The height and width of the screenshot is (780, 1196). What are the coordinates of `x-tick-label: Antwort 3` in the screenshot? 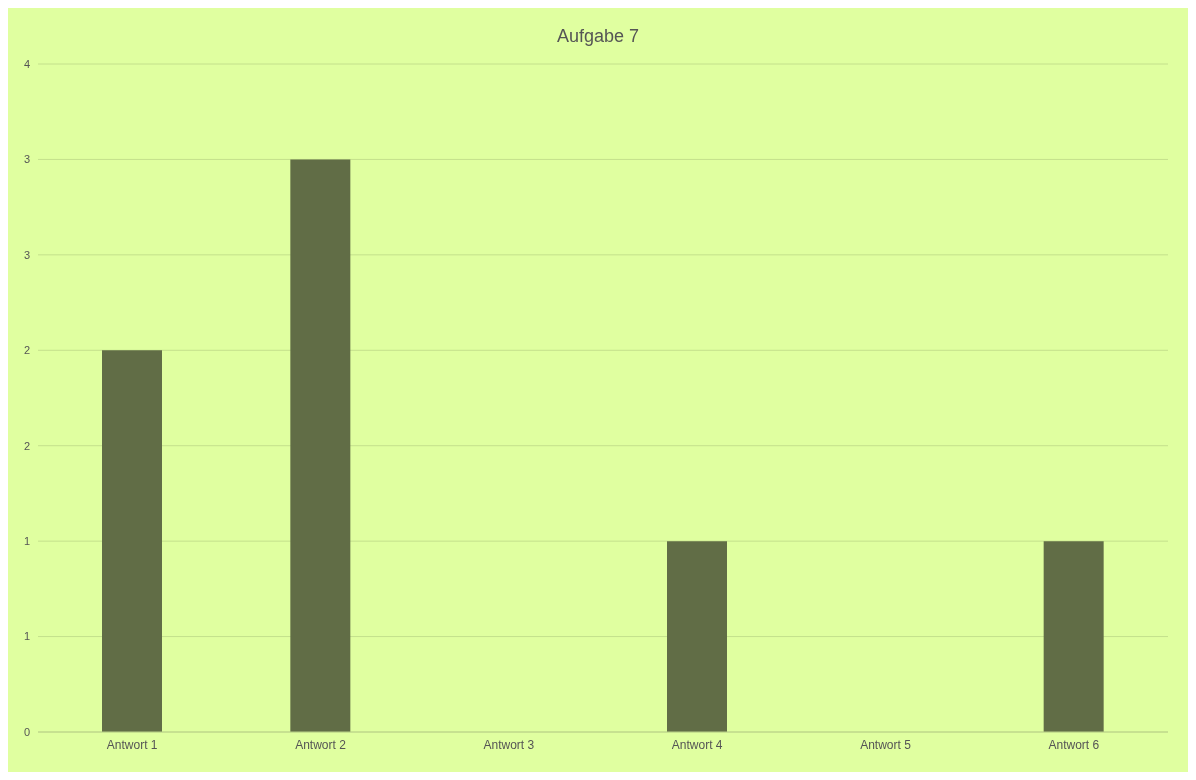 It's located at (509, 744).